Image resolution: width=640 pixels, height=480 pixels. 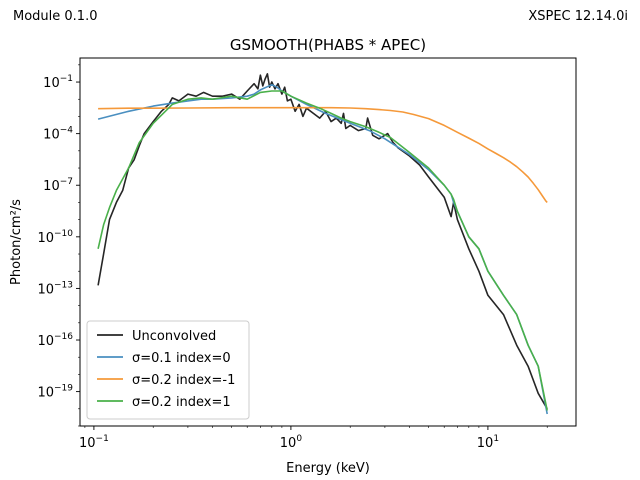 What do you see at coordinates (55, 237) in the screenshot?
I see `y-tick-label: 10⁻¹⁰` at bounding box center [55, 237].